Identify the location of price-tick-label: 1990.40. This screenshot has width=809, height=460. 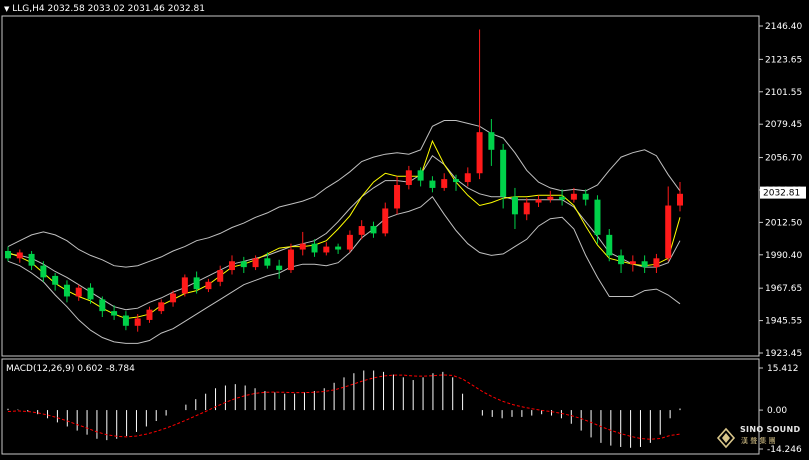
(783, 256).